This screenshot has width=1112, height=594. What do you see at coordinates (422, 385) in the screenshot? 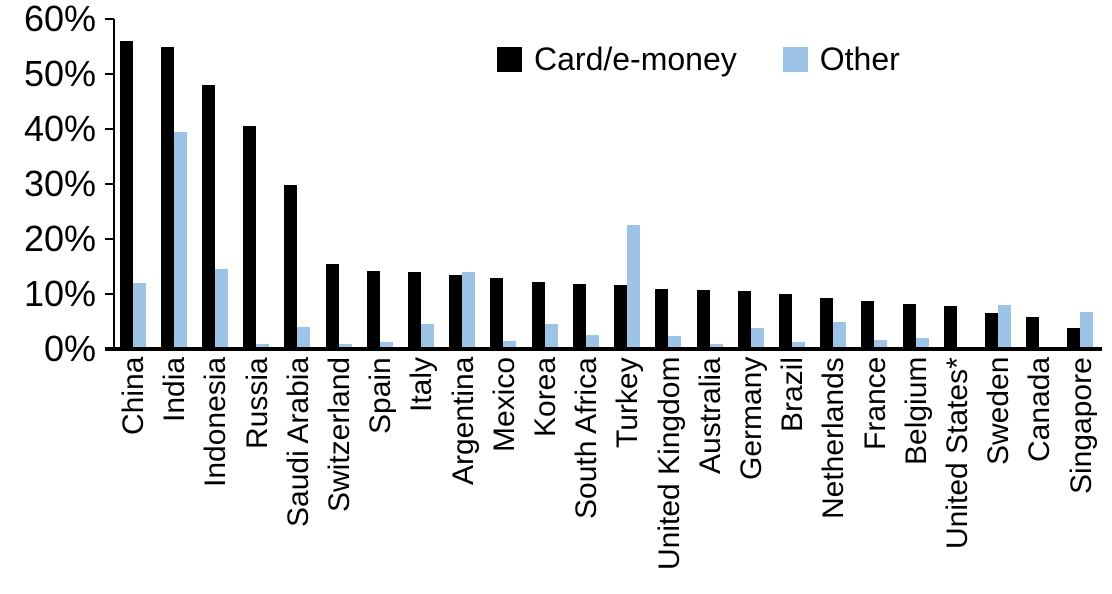
I see `x-axis-label-italy: Italy` at bounding box center [422, 385].